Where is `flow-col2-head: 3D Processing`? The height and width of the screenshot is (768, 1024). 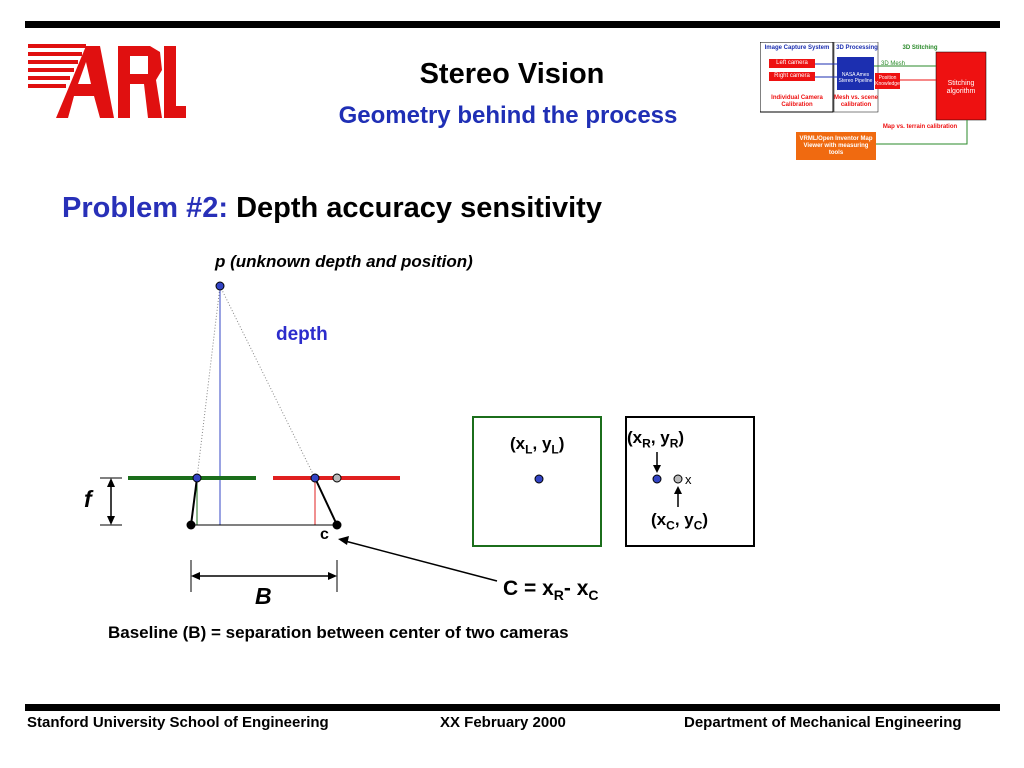 flow-col2-head: 3D Processing is located at coordinates (857, 48).